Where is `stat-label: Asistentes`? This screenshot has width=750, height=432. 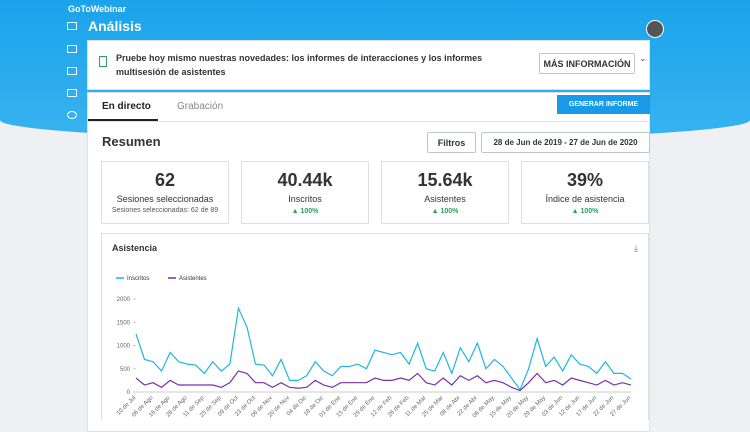
stat-label: Asistentes is located at coordinates (445, 199).